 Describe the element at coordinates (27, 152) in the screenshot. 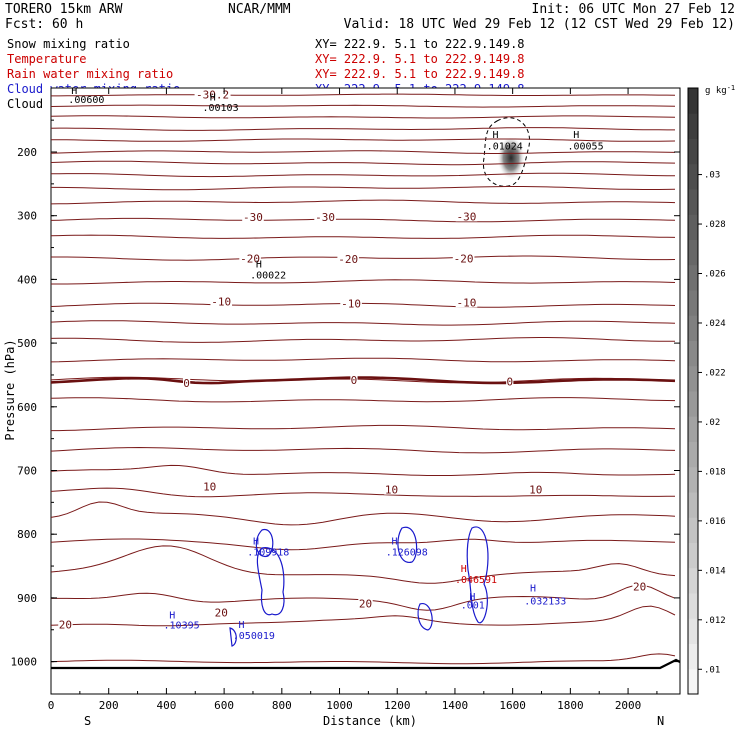

I see `y-tick-label: 200` at that location.